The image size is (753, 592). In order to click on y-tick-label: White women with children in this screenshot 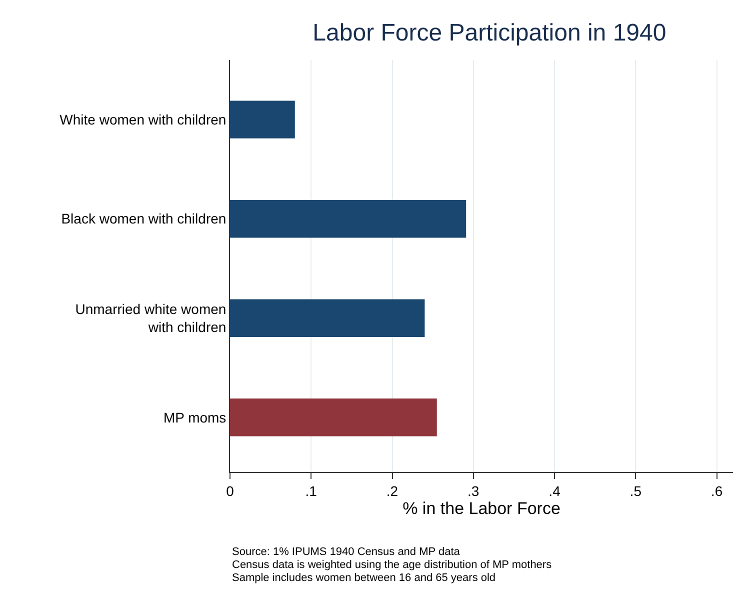, I will do `click(143, 119)`.